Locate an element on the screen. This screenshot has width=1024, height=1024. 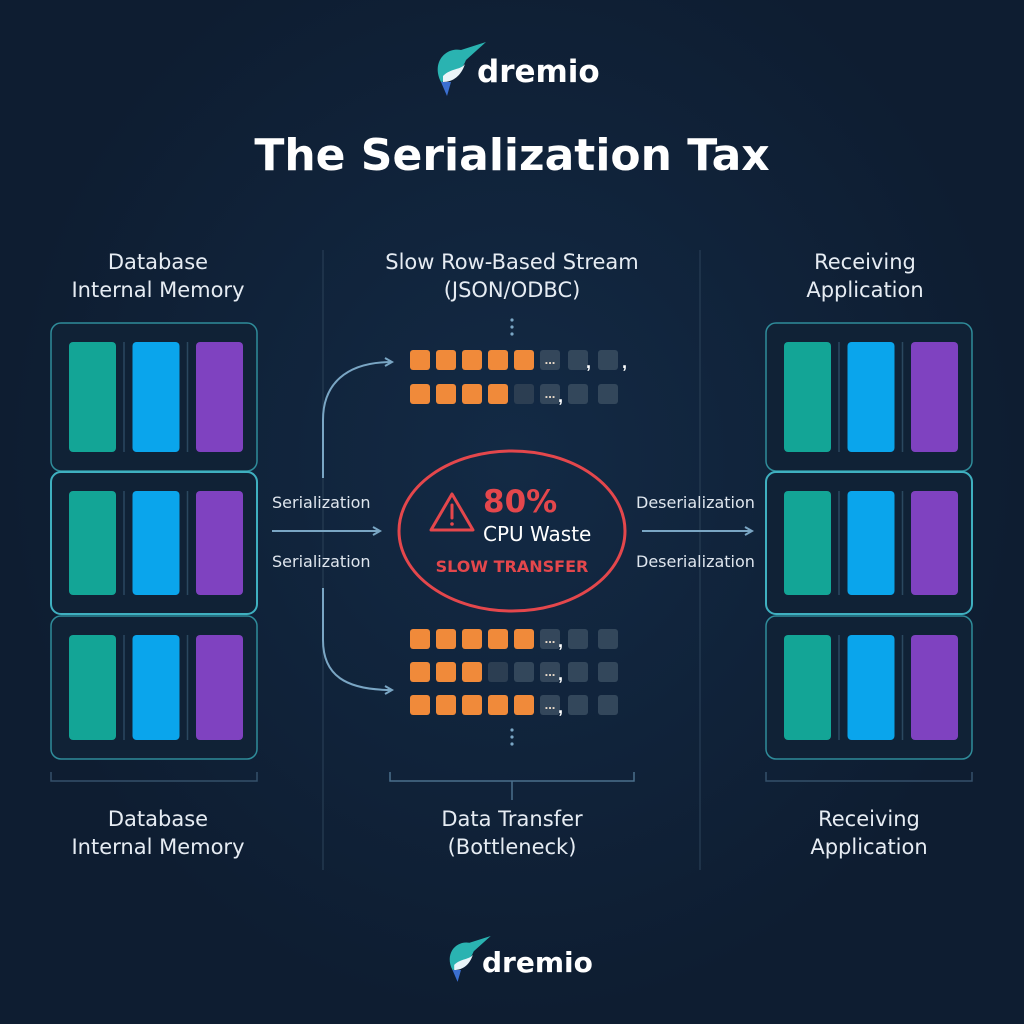
left-bottom-label-1: Database is located at coordinates (158, 819).